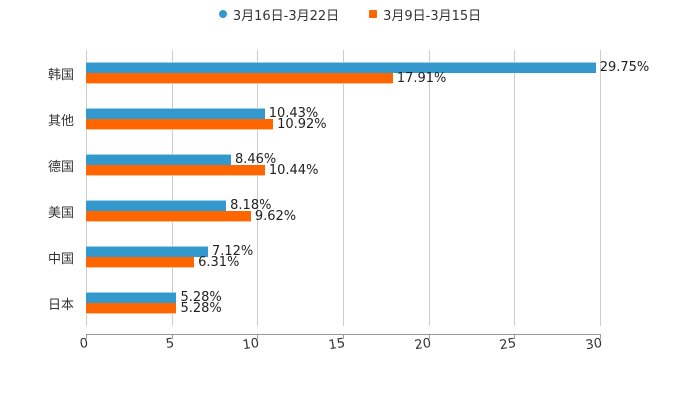  I want to click on bar-value-label: 29.75%, so click(624, 67).